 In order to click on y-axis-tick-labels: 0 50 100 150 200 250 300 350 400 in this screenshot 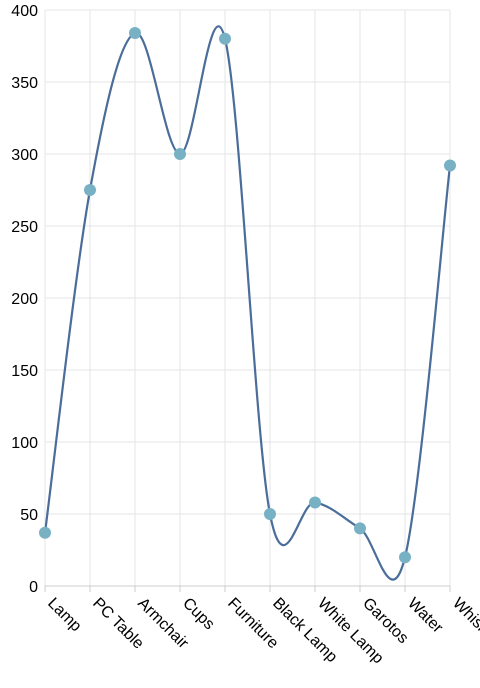, I will do `click(24, 299)`.